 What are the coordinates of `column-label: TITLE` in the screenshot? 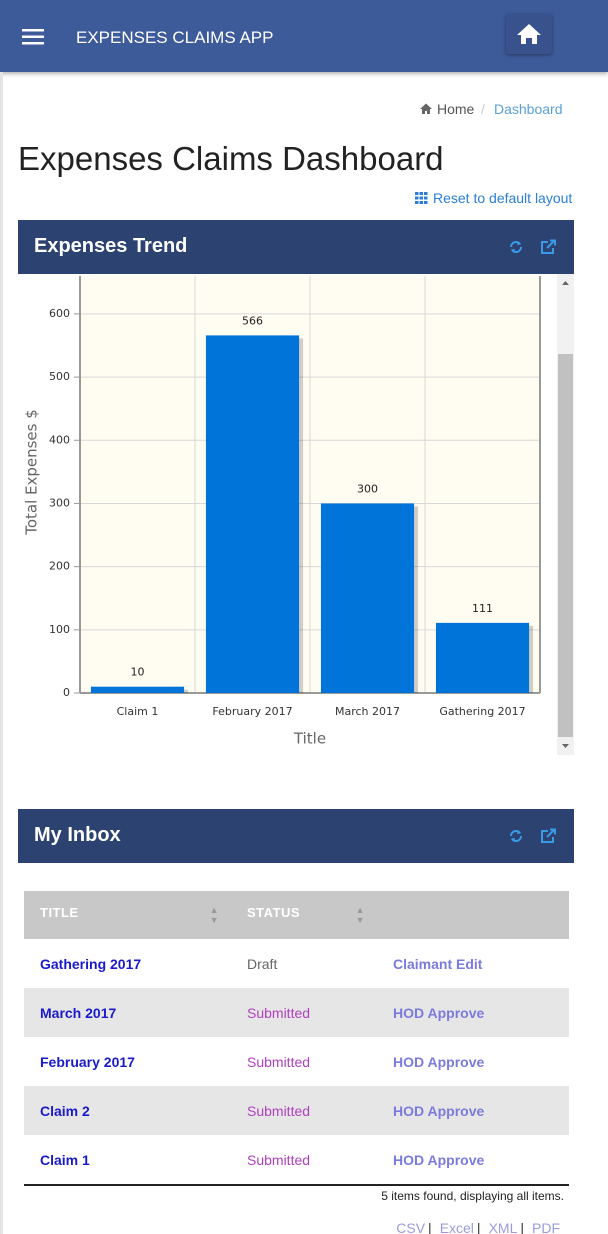 It's located at (59, 912).